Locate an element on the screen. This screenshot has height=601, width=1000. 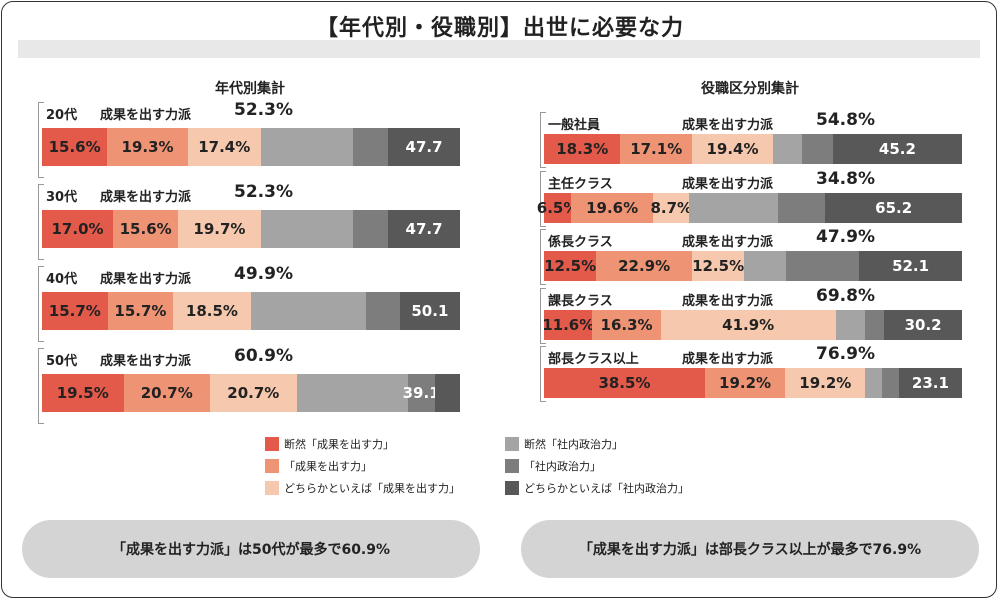
summary-percent: 49.9% is located at coordinates (263, 274).